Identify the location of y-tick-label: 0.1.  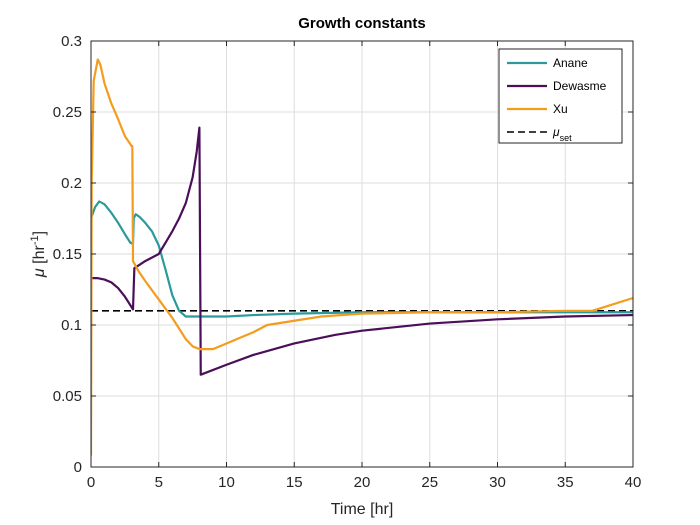
(71, 325).